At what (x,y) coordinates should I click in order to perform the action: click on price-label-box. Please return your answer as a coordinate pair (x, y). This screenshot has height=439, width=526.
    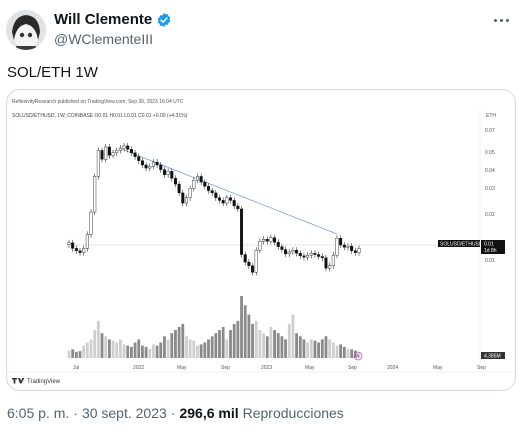
    Looking at the image, I should click on (459, 243).